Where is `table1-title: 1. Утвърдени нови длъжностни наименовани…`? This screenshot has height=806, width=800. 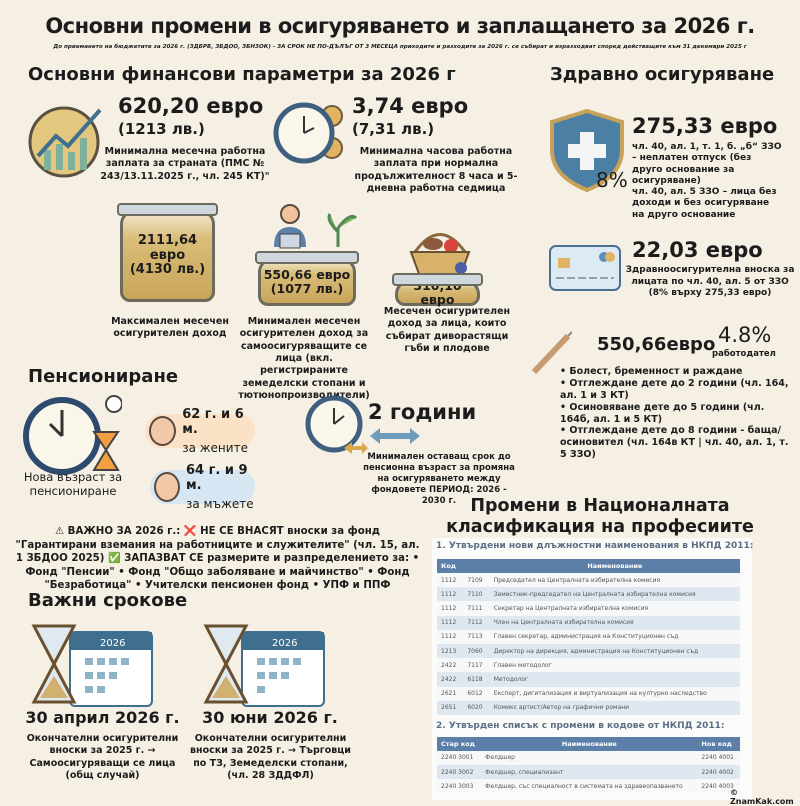
table1-title: 1. Утвърдени нови длъжностни наименовани… is located at coordinates (595, 546).